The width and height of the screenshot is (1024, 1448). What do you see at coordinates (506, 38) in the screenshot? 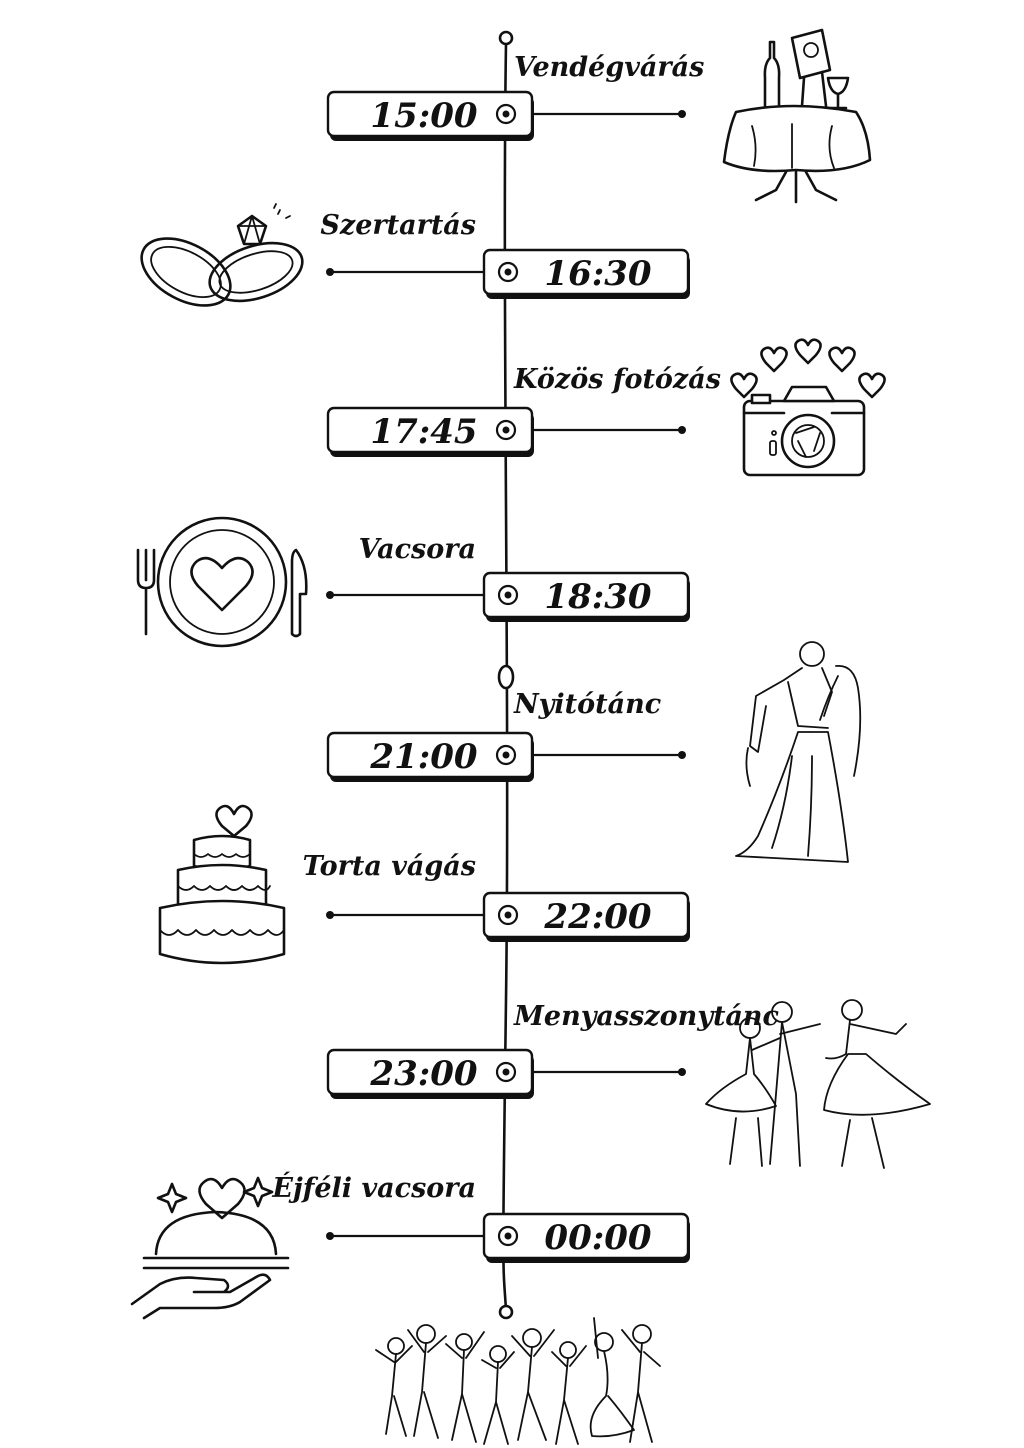
I see `spine-top-knot` at bounding box center [506, 38].